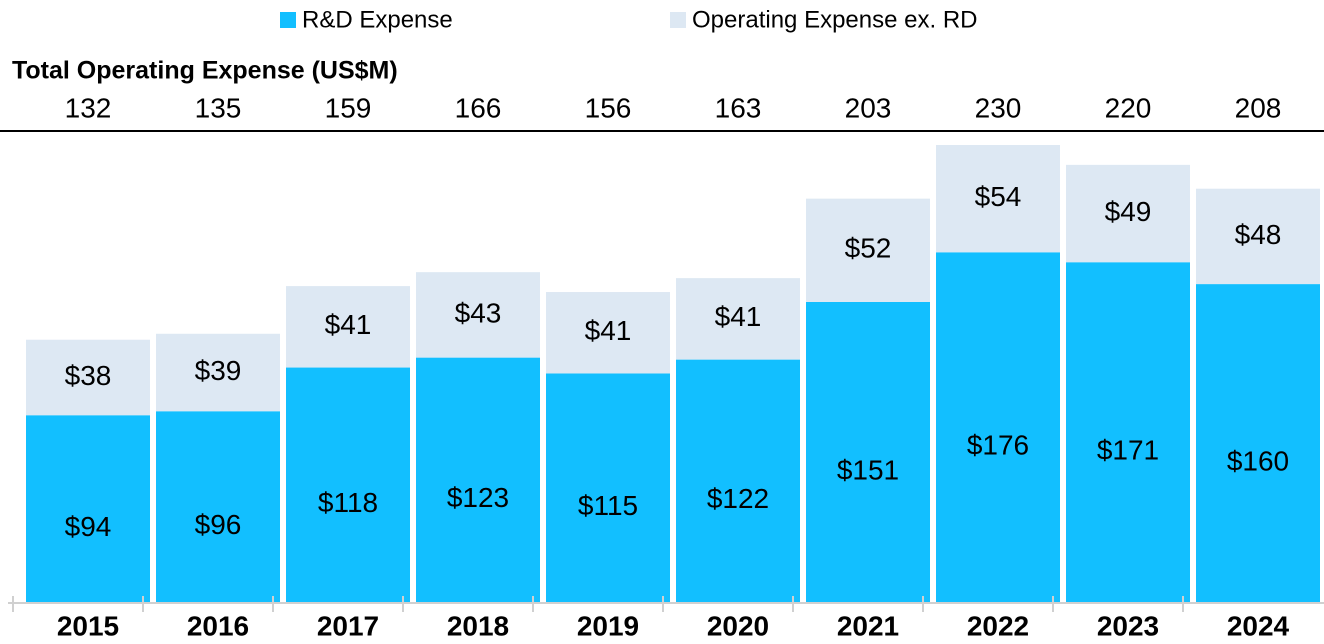  Describe the element at coordinates (348, 502) in the screenshot. I see `value-label: $118` at that location.